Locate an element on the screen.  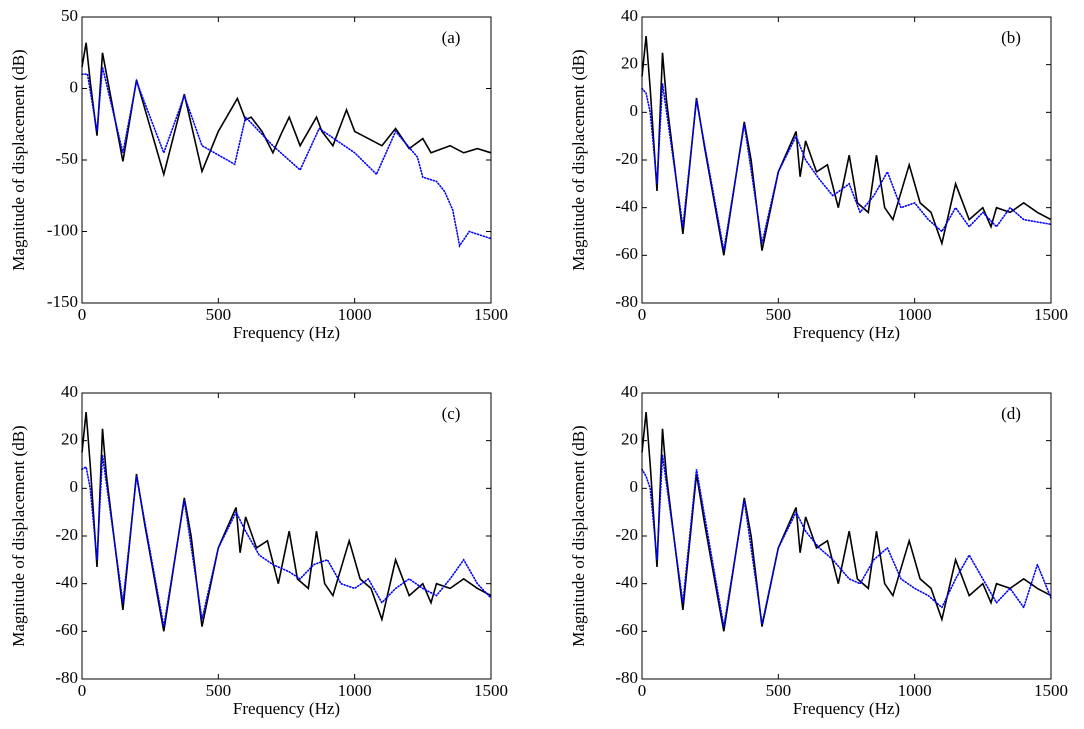
y-tick-label: -150 is located at coordinates (62, 301).